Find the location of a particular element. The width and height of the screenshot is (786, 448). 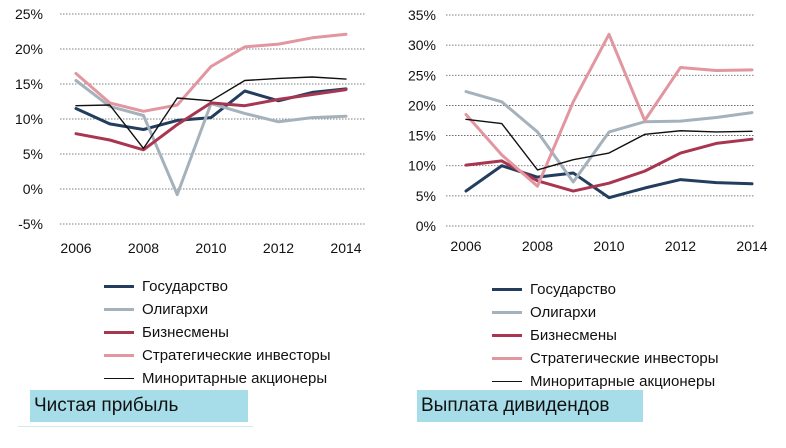

net-profit-caption: Чистая прибыль is located at coordinates (139, 406).